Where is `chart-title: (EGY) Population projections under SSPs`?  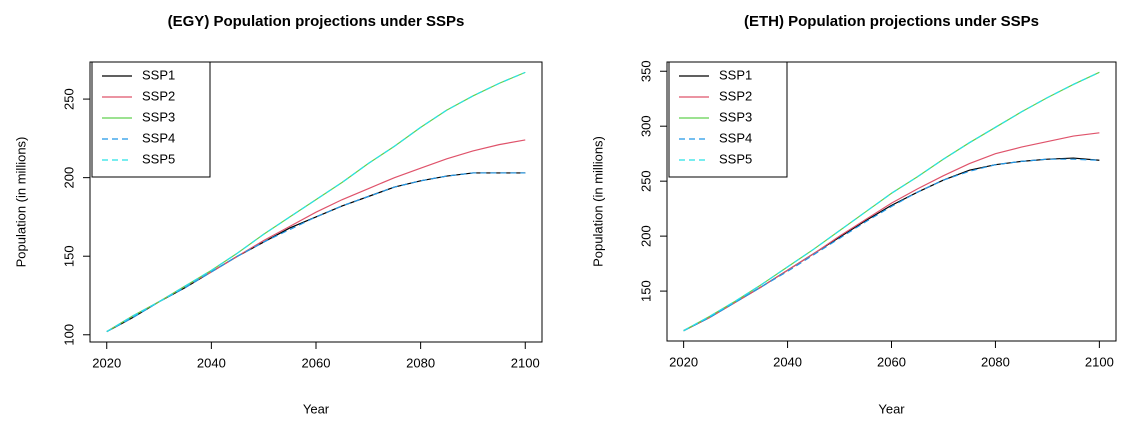
chart-title: (EGY) Population projections under SSPs is located at coordinates (316, 21).